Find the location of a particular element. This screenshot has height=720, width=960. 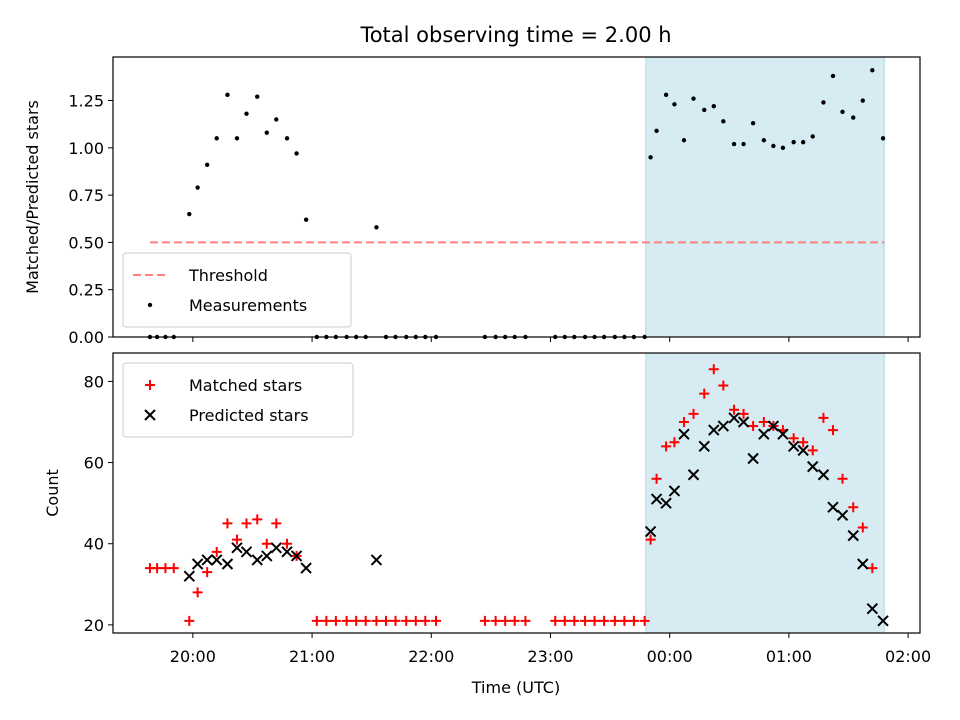

x-tick-label: 00:00 is located at coordinates (670, 656).